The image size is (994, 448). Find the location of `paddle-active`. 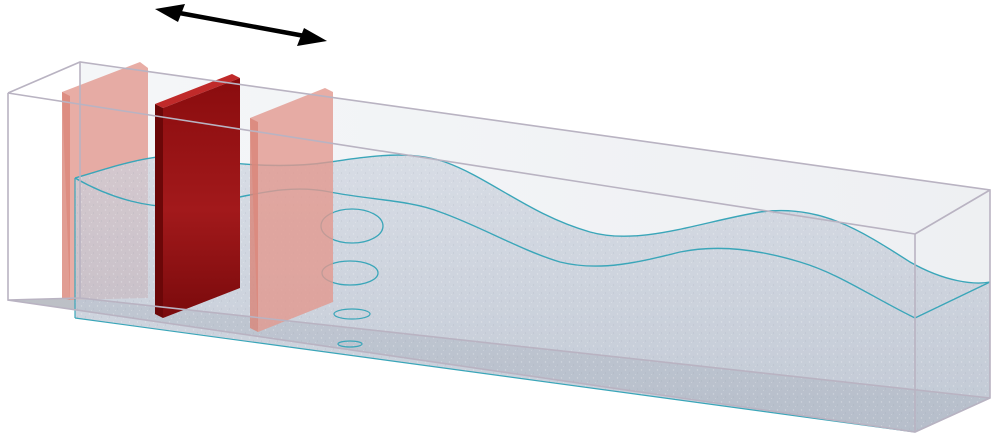

paddle-active is located at coordinates (197, 196).